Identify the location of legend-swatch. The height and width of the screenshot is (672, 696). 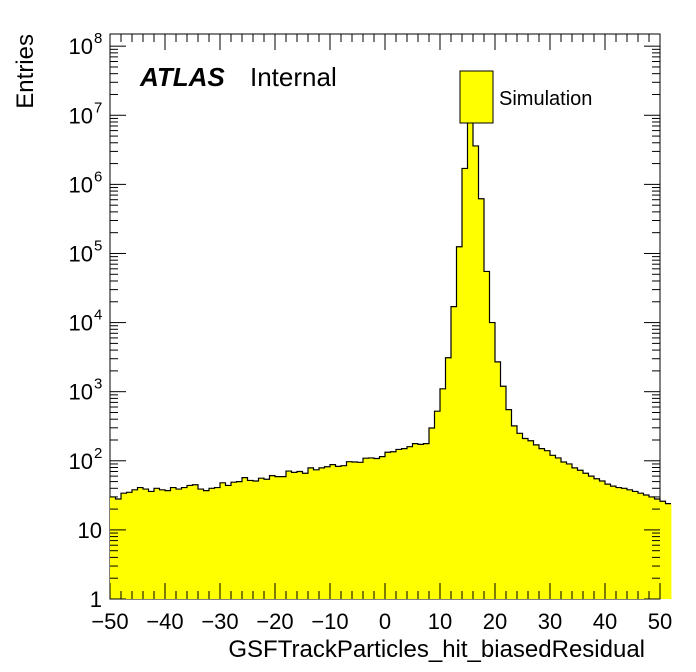
(476, 97).